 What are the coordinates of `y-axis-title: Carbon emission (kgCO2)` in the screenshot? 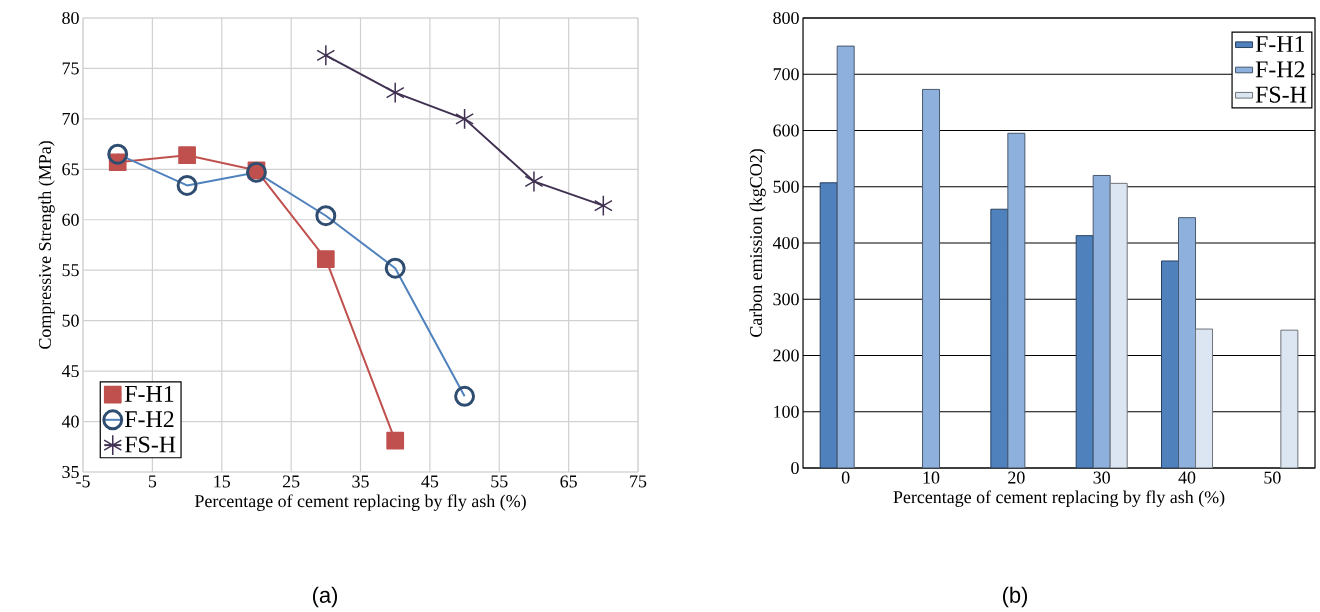 It's located at (757, 243).